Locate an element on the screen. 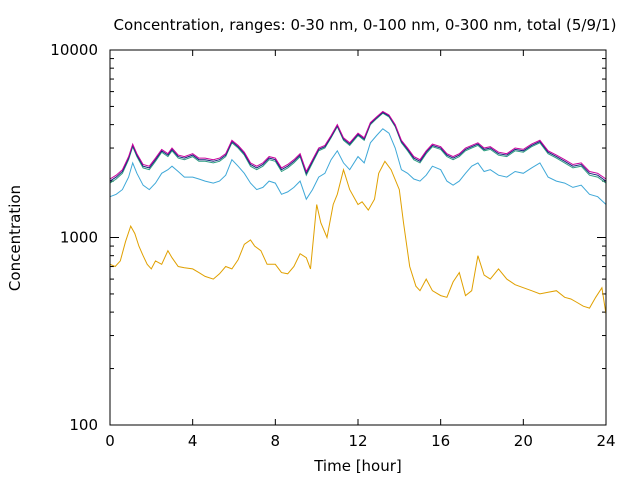  x-tick-label: 12 is located at coordinates (357, 441).